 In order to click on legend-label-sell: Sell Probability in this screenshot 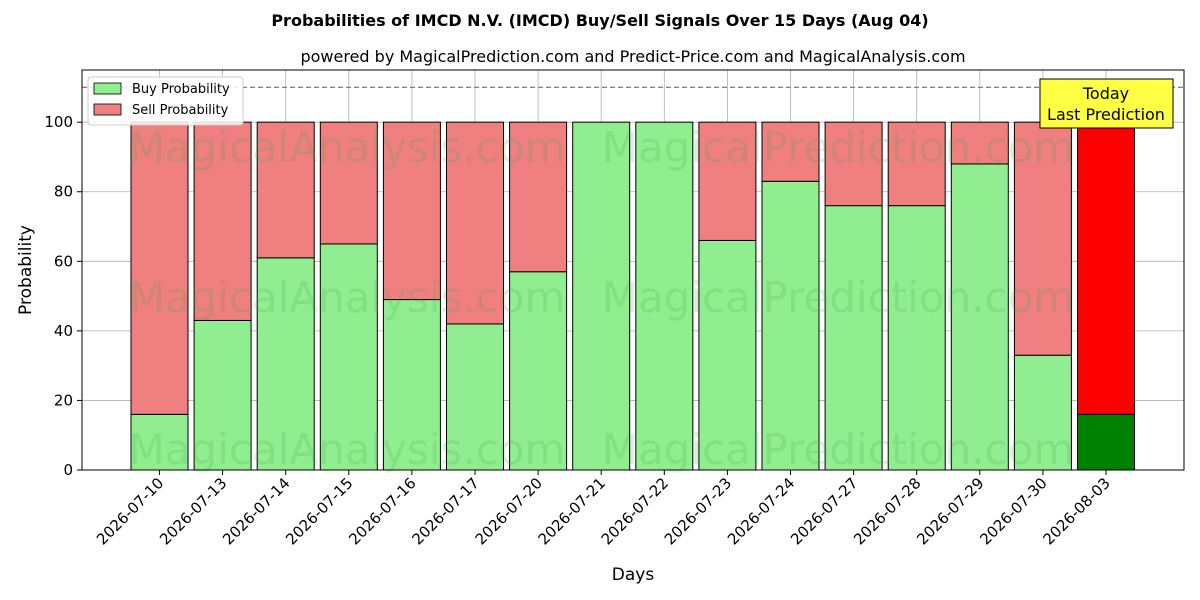, I will do `click(180, 110)`.